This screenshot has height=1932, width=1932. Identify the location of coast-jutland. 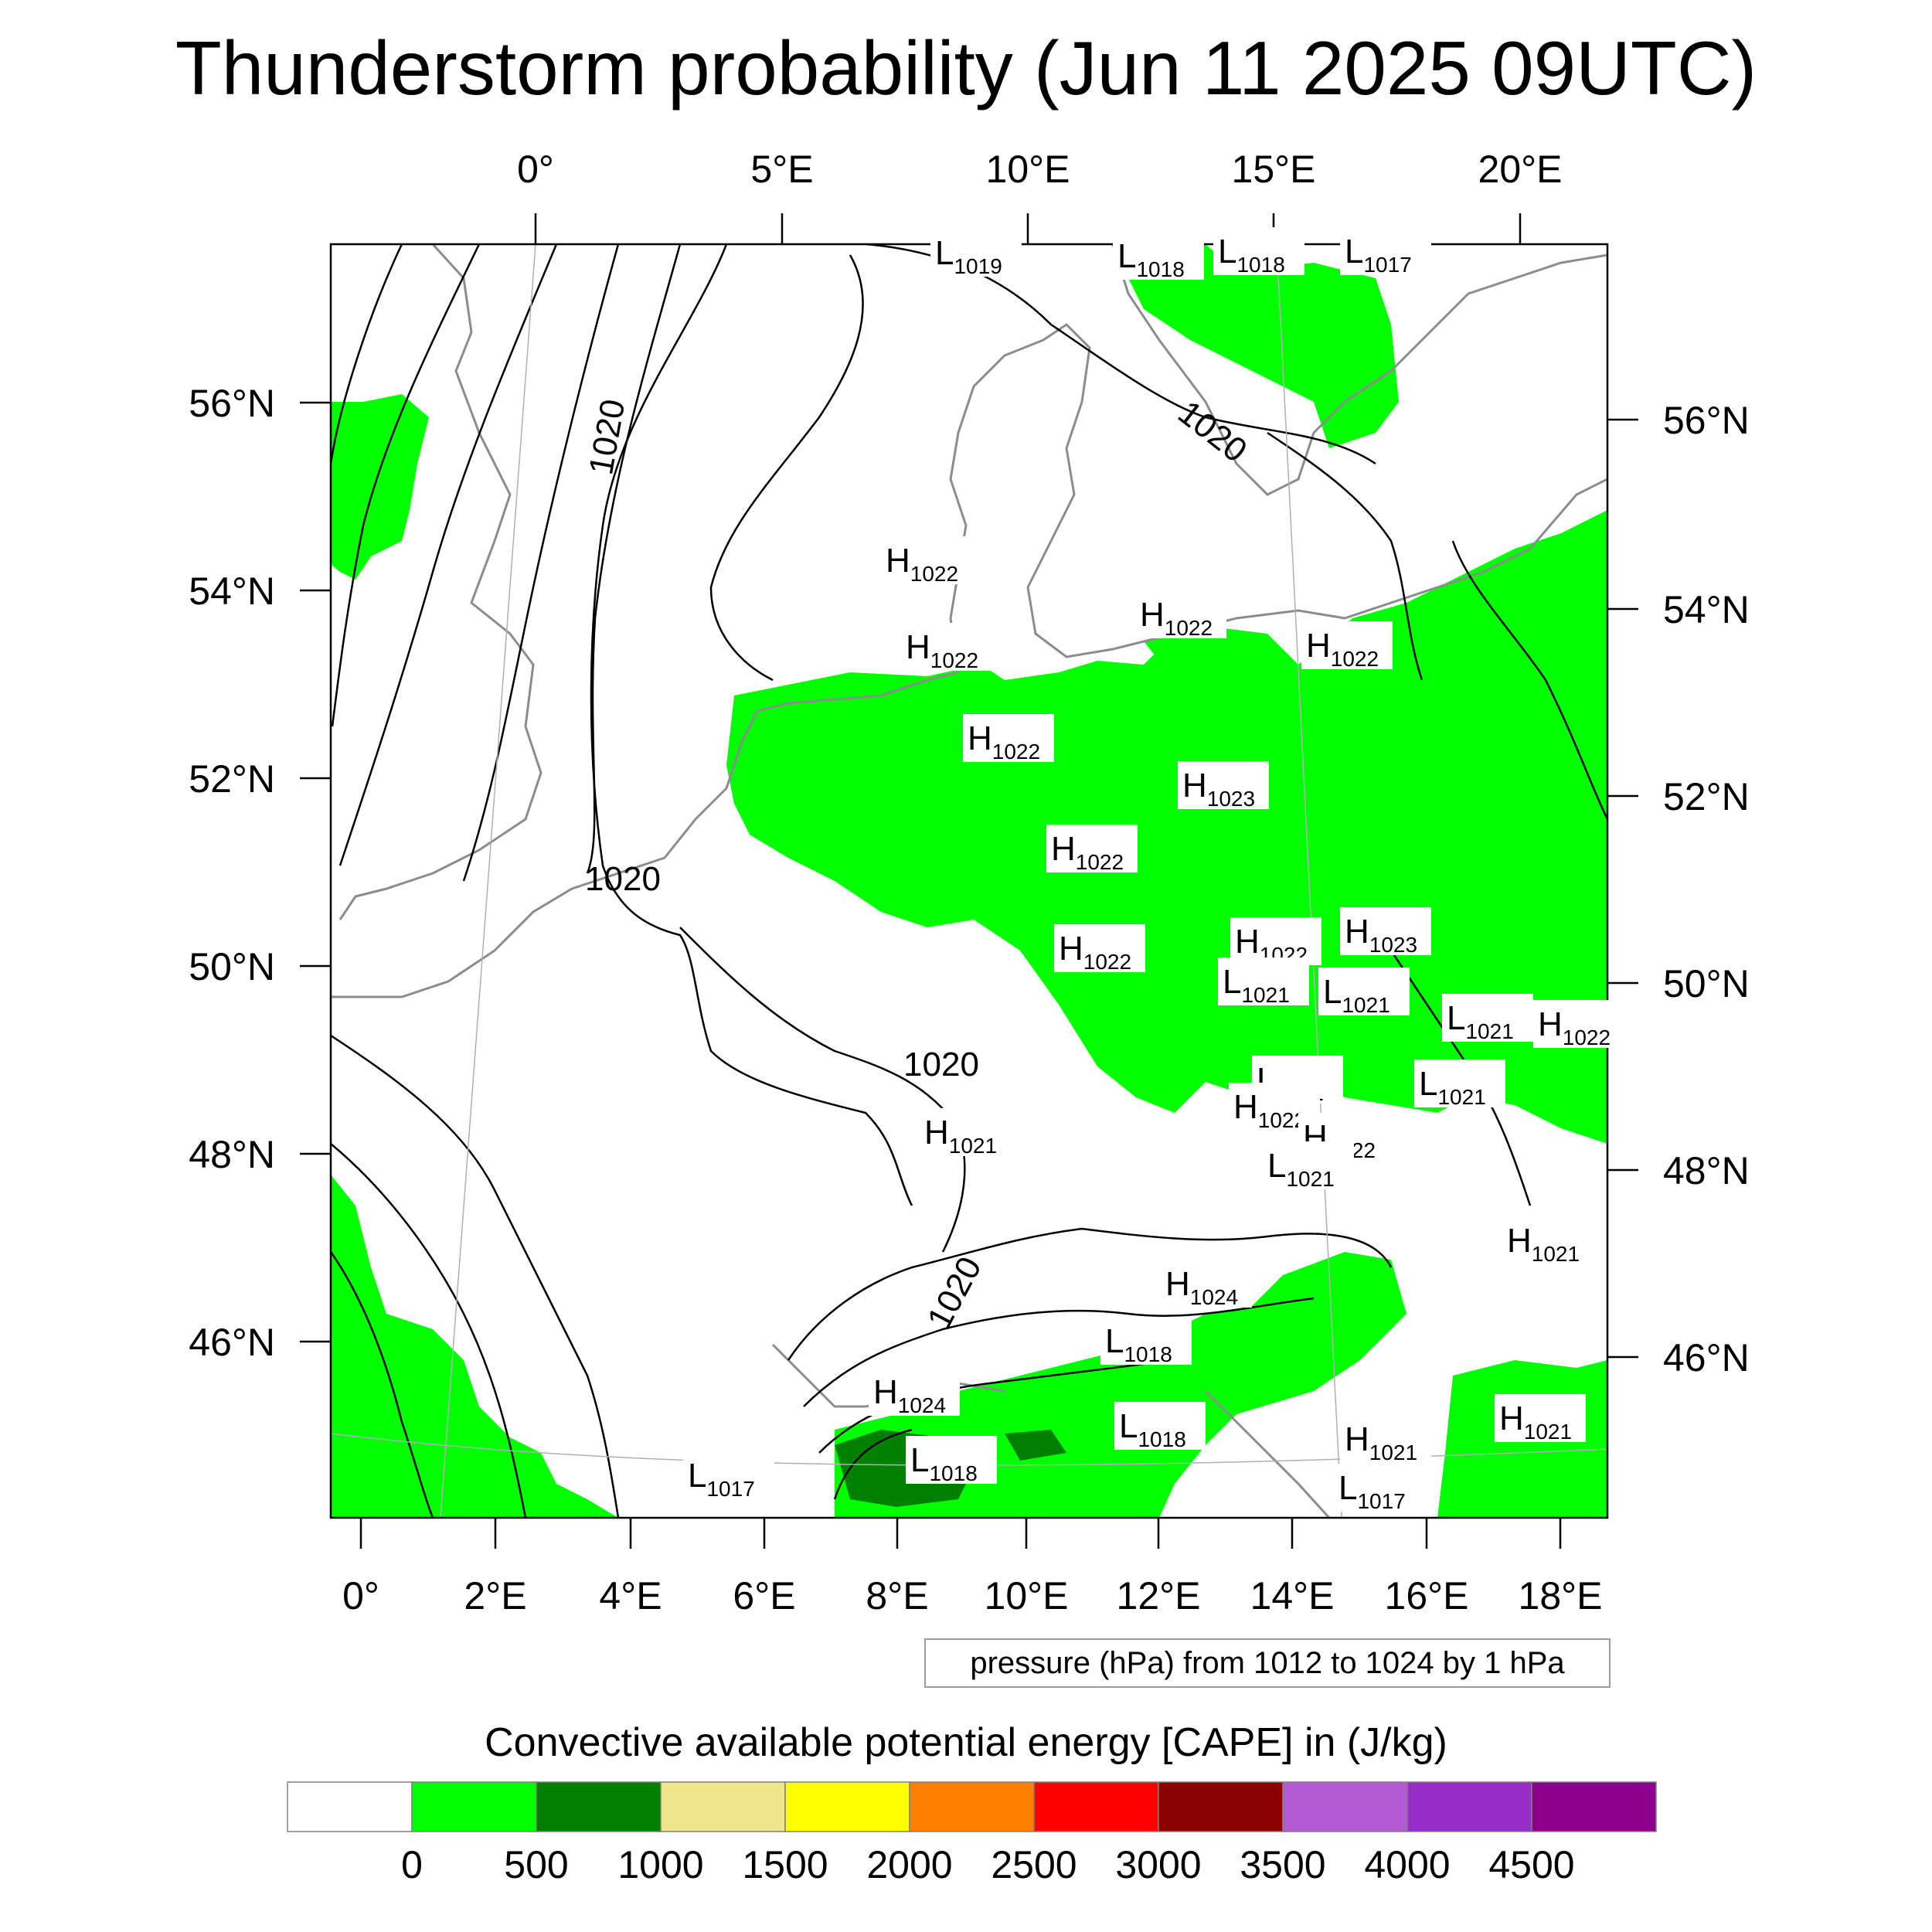
(1278, 498).